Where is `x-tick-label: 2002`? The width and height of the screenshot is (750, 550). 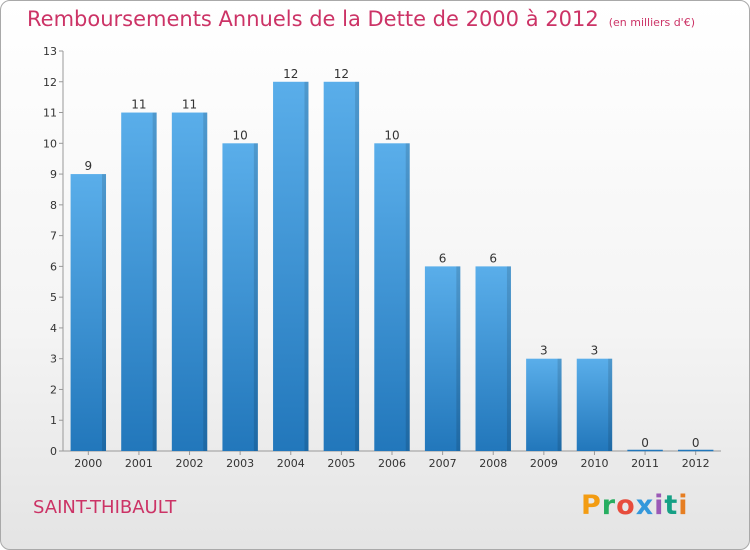
x-tick-label: 2002 is located at coordinates (190, 463).